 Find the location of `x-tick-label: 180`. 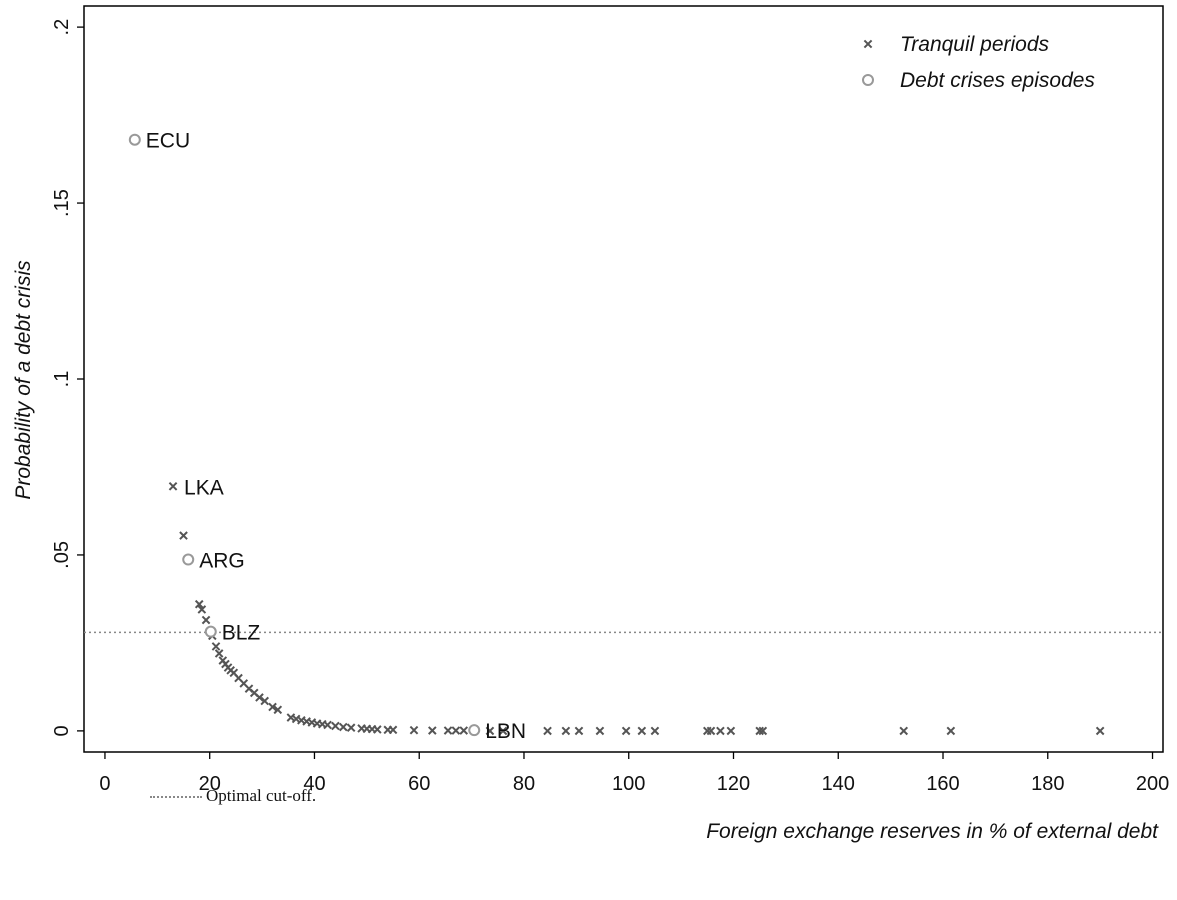

x-tick-label: 180 is located at coordinates (1047, 784).